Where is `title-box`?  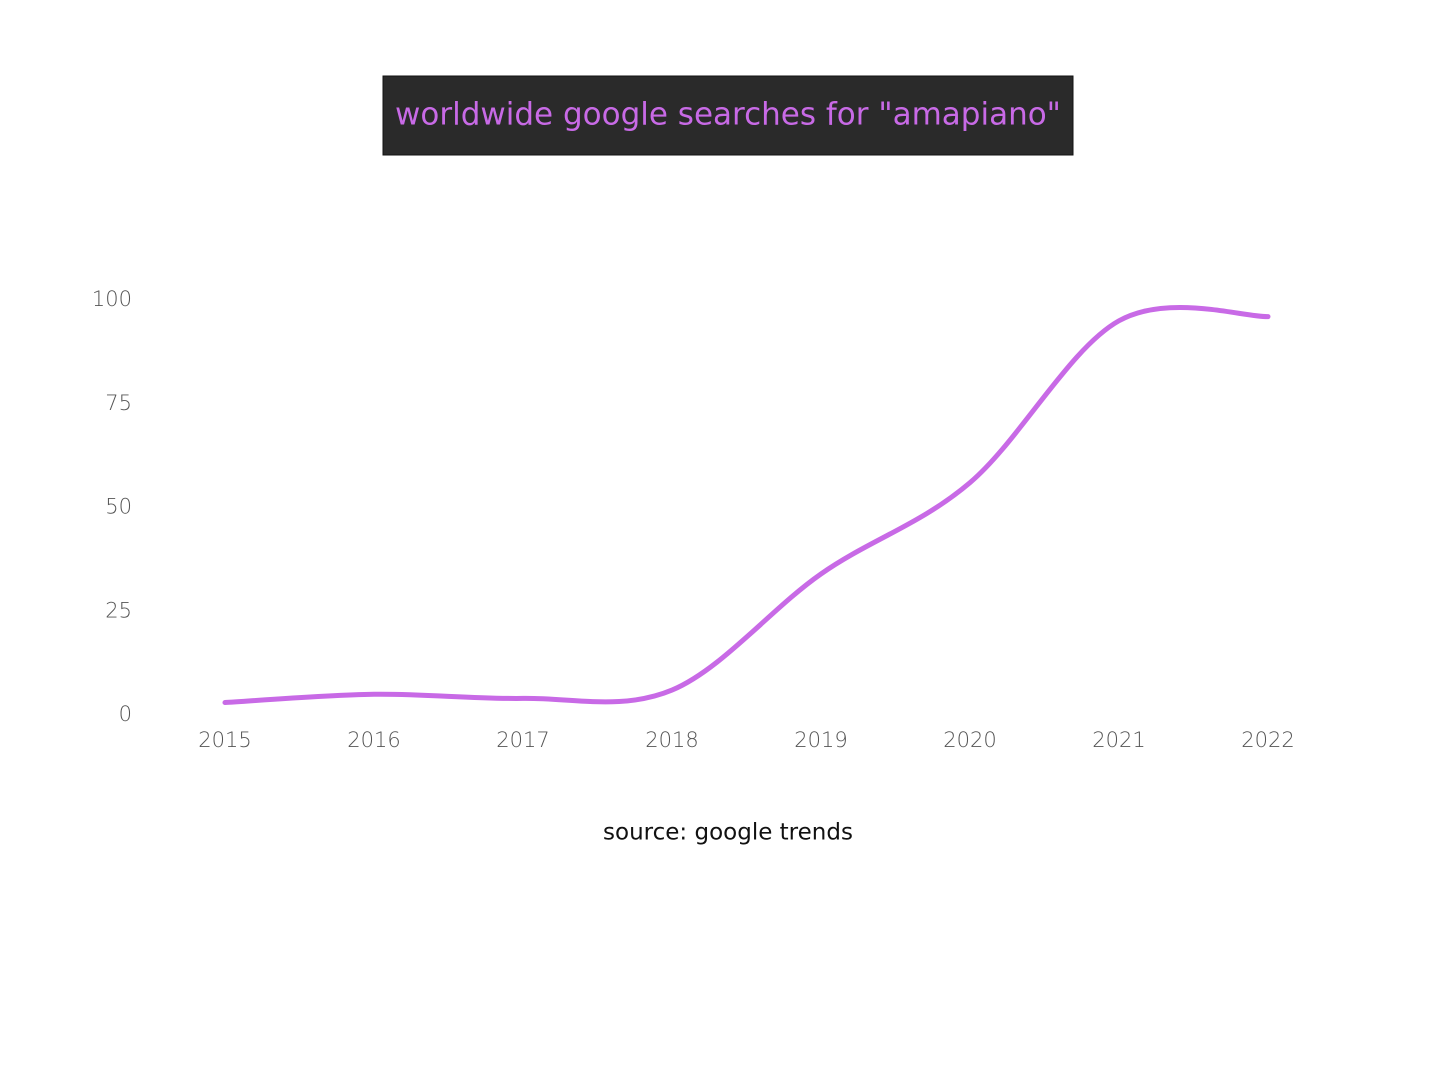 title-box is located at coordinates (728, 115).